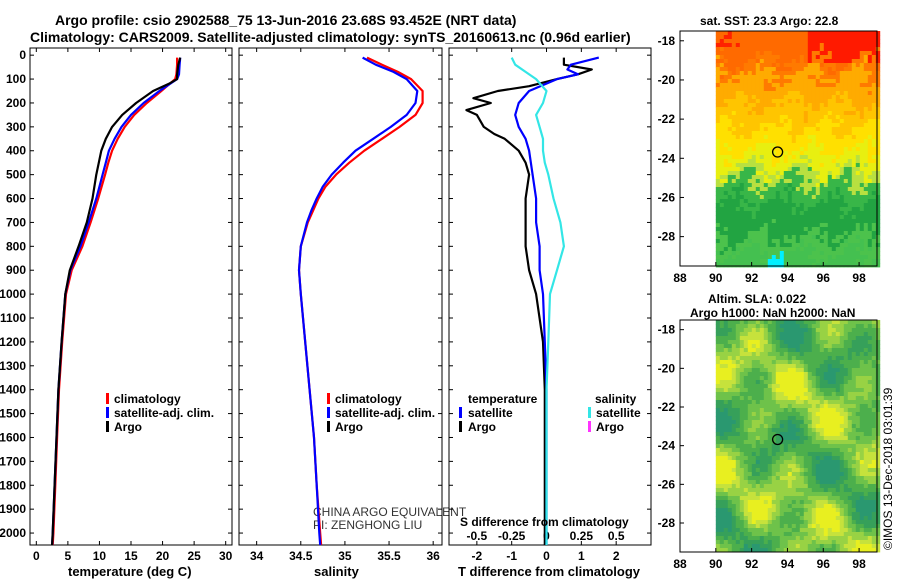 Image resolution: width=900 pixels, height=580 pixels. Describe the element at coordinates (226, 556) in the screenshot. I see `x-tick-label: 30` at that location.